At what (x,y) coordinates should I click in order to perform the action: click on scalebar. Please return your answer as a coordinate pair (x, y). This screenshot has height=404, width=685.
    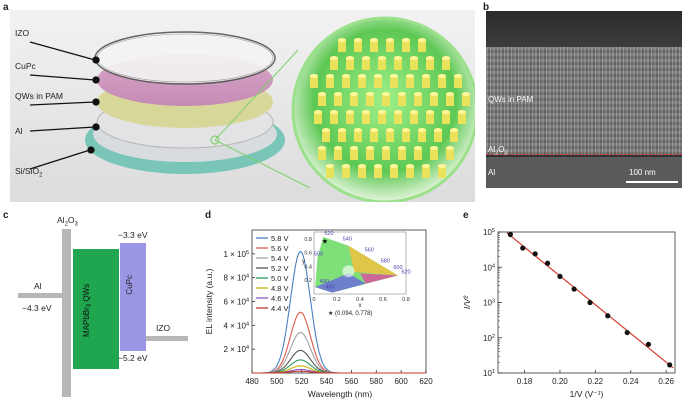
    Looking at the image, I should click on (652, 182).